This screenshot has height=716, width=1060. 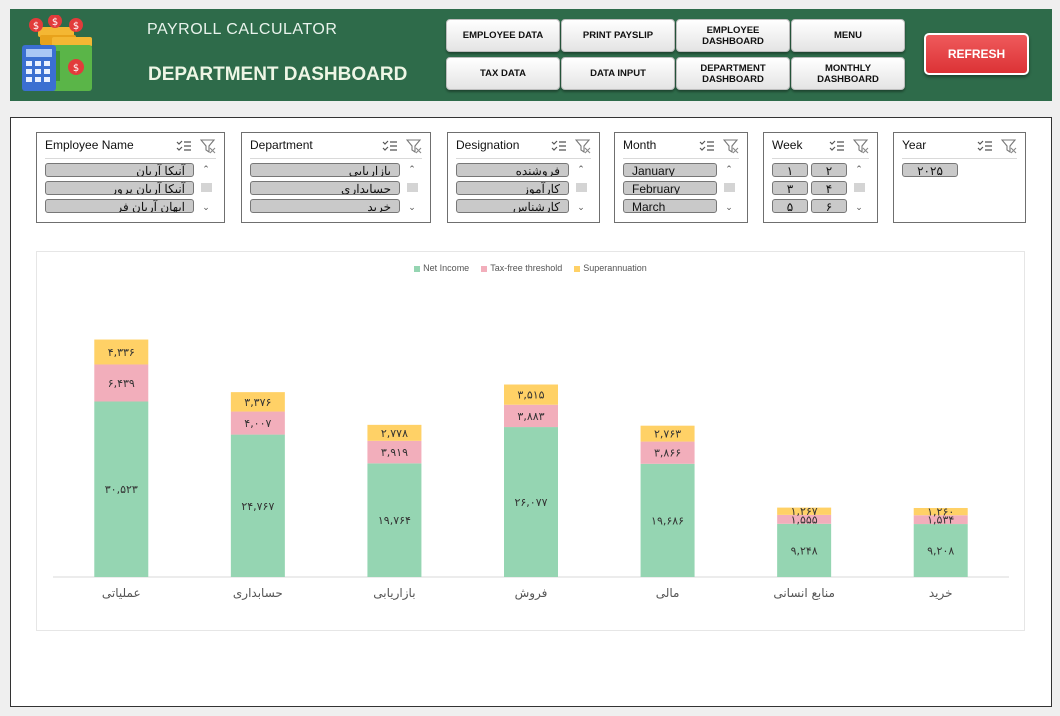 What do you see at coordinates (829, 188) in the screenshot?
I see `slicer-item: ۴` at bounding box center [829, 188].